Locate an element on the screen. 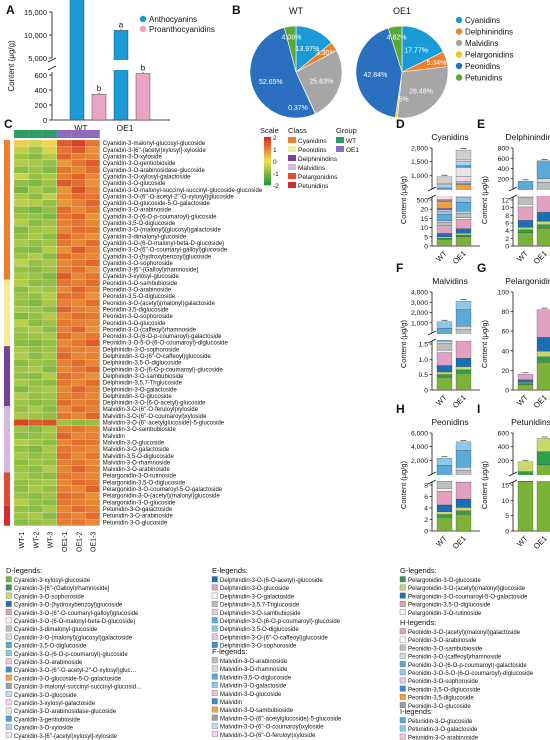  b-pie-slice is located at coordinates (319, 82).